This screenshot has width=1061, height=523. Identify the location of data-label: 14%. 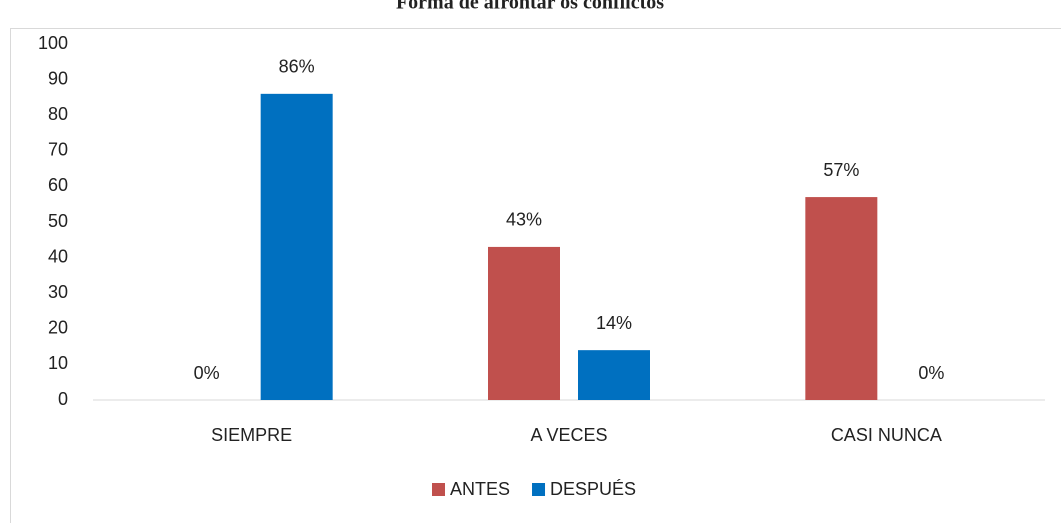
(614, 323).